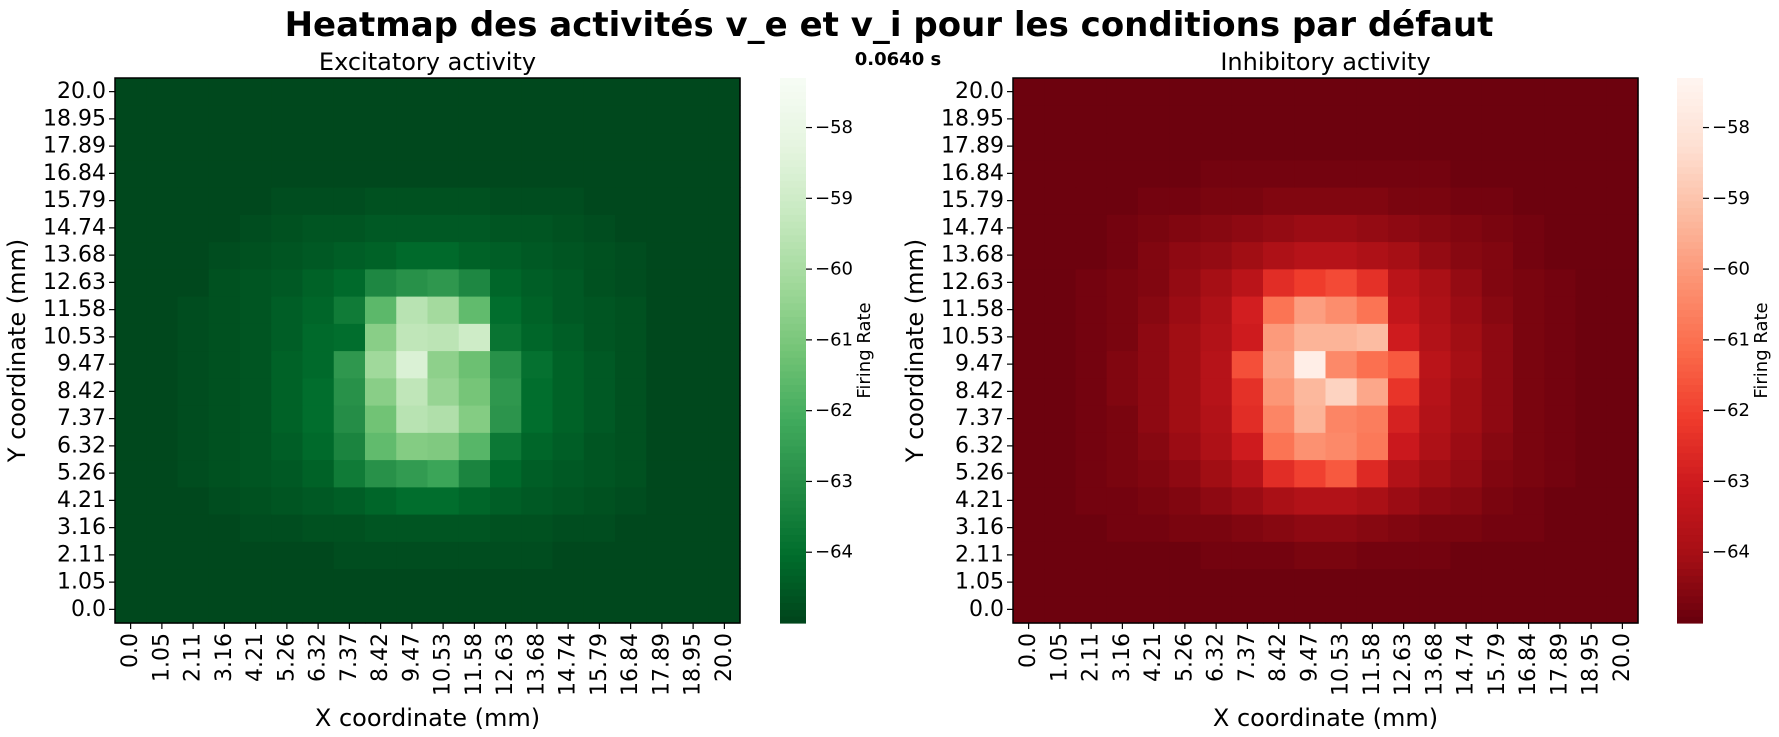  Describe the element at coordinates (972, 255) in the screenshot. I see `y-tick-label: 13.68` at that location.